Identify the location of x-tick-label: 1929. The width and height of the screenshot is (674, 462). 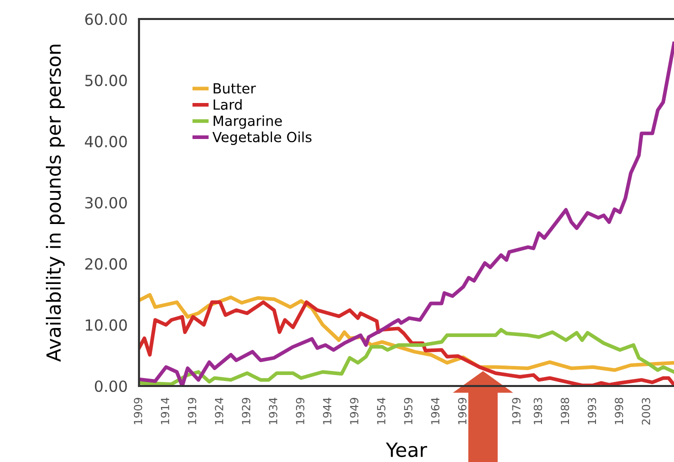
(246, 411).